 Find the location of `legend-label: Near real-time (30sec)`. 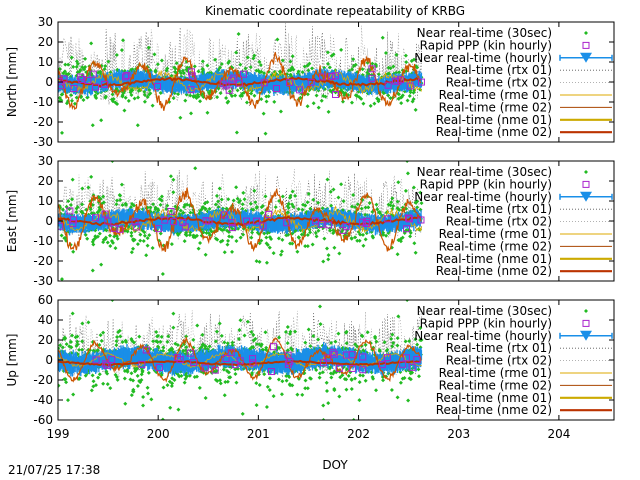

legend-label: Near real-time (30sec) is located at coordinates (484, 33).